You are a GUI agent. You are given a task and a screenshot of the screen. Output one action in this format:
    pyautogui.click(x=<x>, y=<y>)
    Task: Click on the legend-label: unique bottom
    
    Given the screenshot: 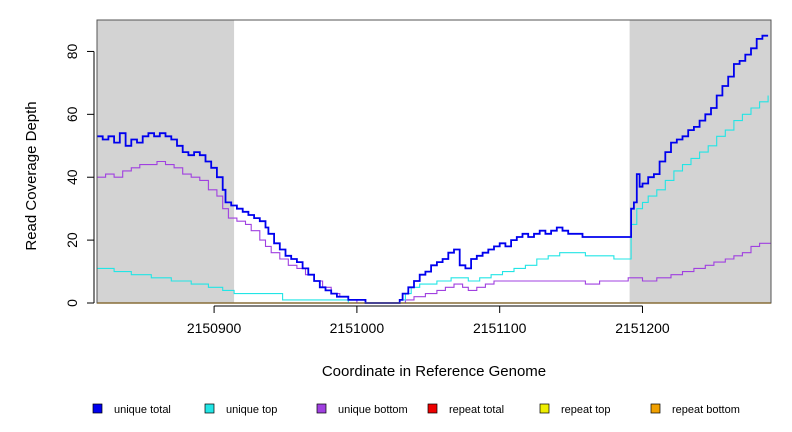 What is the action you would take?
    pyautogui.click(x=373, y=410)
    